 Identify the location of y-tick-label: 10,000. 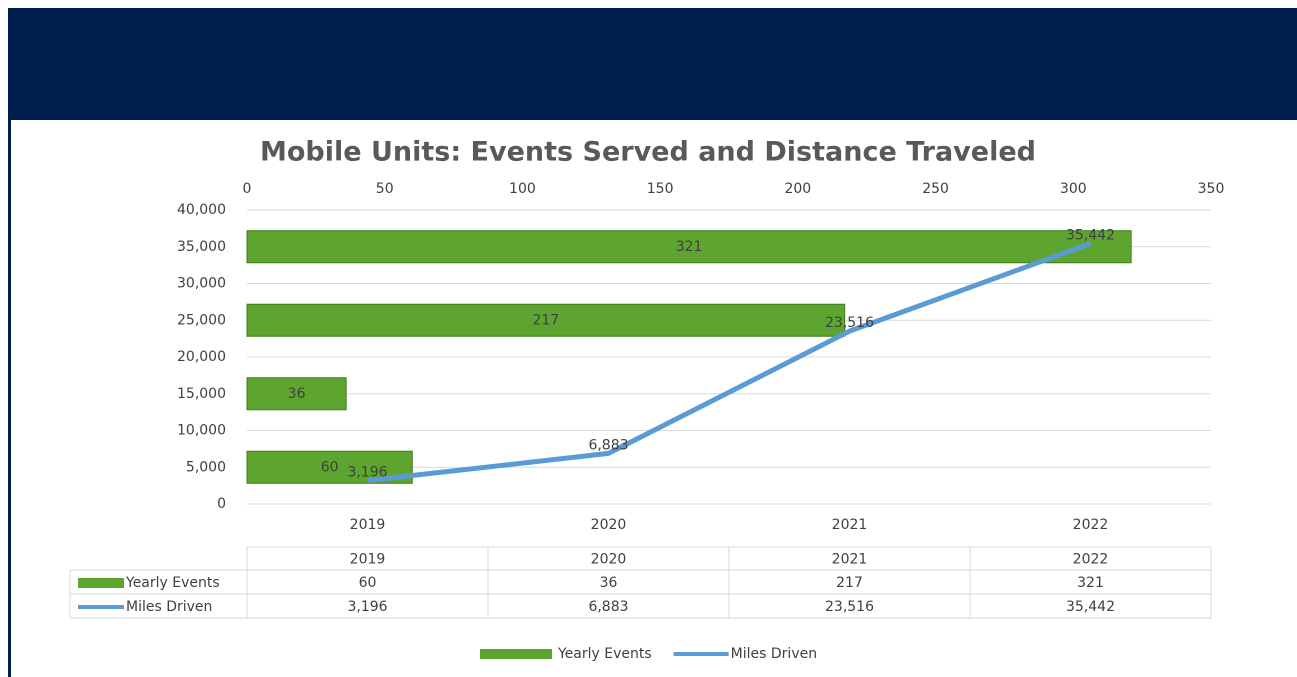
(201, 431).